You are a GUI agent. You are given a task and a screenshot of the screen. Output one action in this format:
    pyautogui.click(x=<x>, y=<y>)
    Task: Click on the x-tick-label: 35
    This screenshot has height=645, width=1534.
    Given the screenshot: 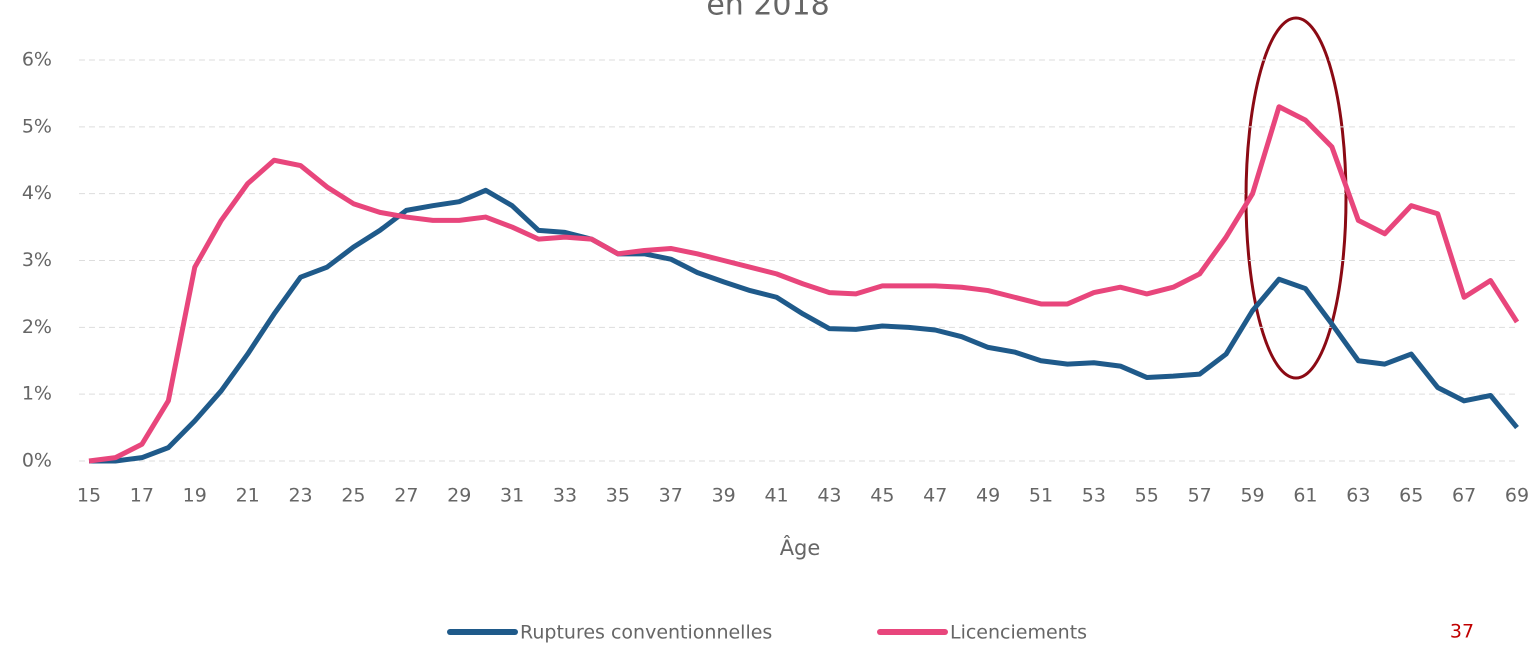 What is the action you would take?
    pyautogui.click(x=618, y=496)
    